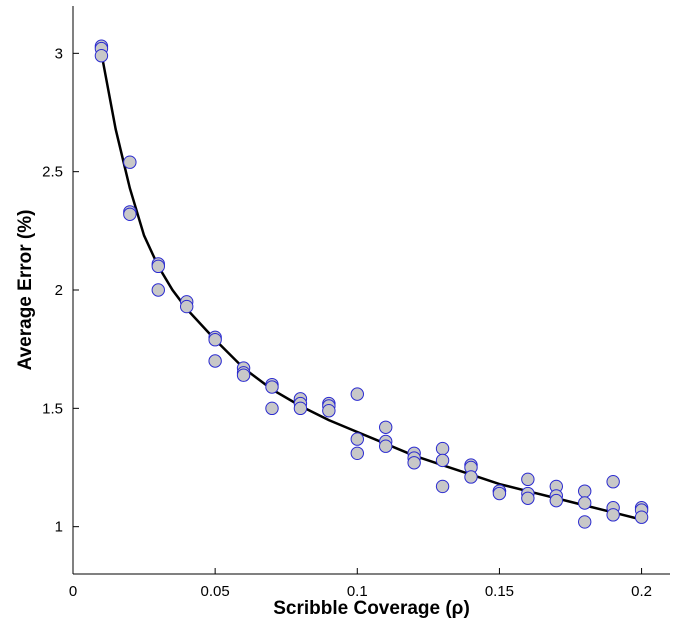 The width and height of the screenshot is (688, 624). I want to click on x-axis-title: Scribble Coverage (ρ), so click(371, 608).